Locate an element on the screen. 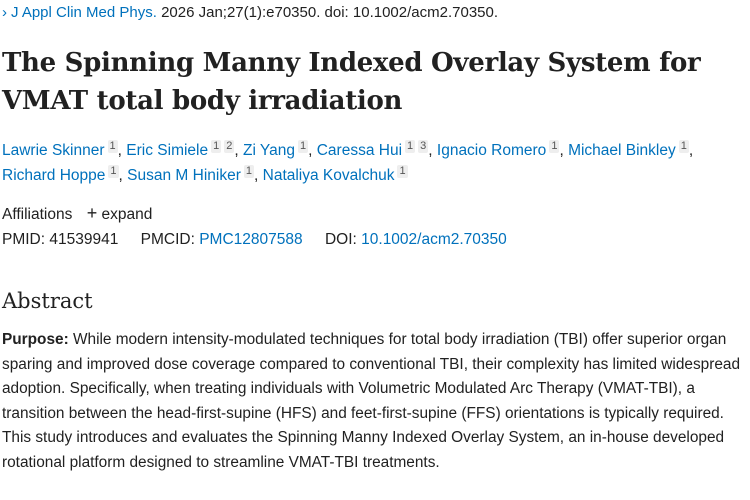 The height and width of the screenshot is (500, 750). journal-link: › J Appl Clin Med Phys. is located at coordinates (79, 12).